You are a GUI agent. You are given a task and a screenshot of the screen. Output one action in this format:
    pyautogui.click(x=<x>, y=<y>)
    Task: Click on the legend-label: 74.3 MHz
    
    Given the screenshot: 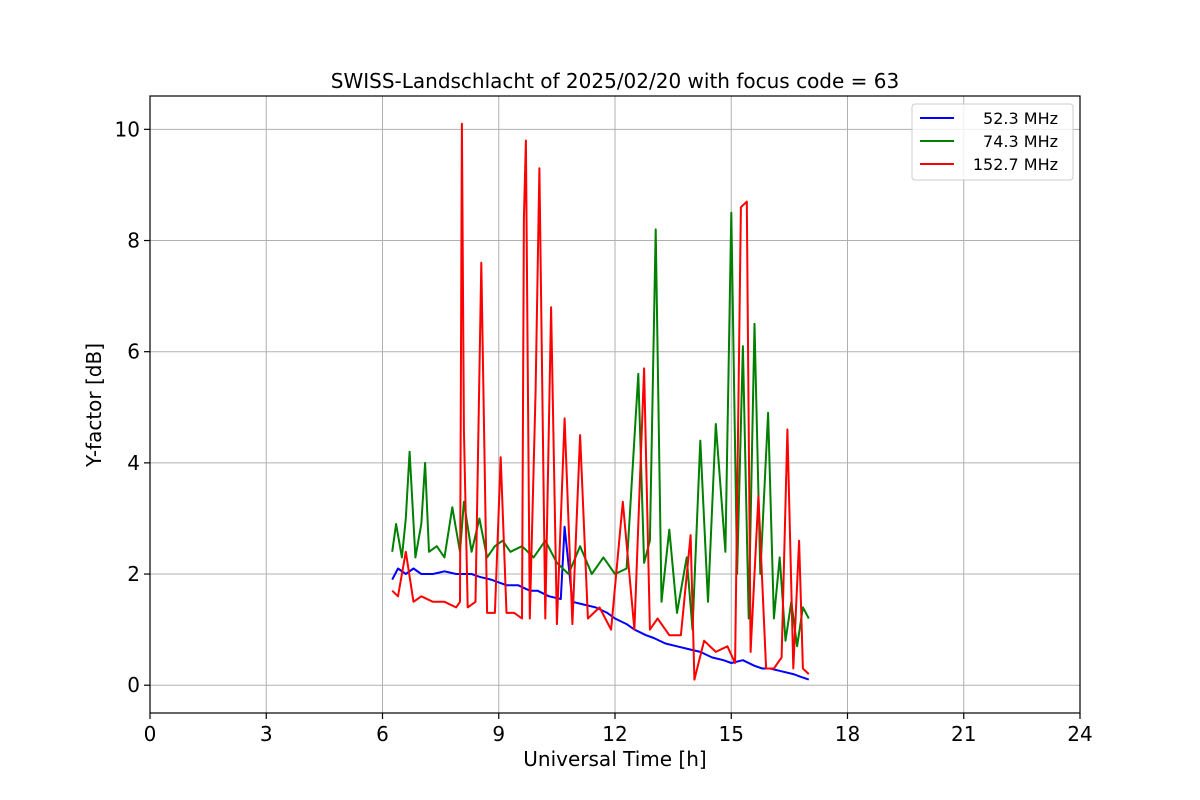 What is the action you would take?
    pyautogui.click(x=1020, y=141)
    